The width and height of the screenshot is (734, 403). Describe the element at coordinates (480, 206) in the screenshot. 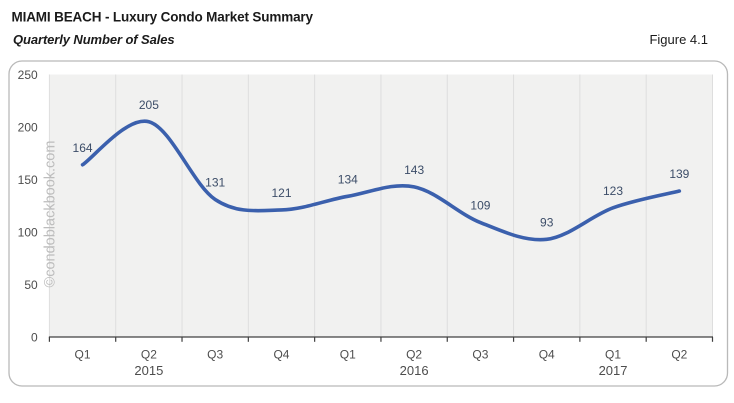

I see `svg-text: 109` at that location.